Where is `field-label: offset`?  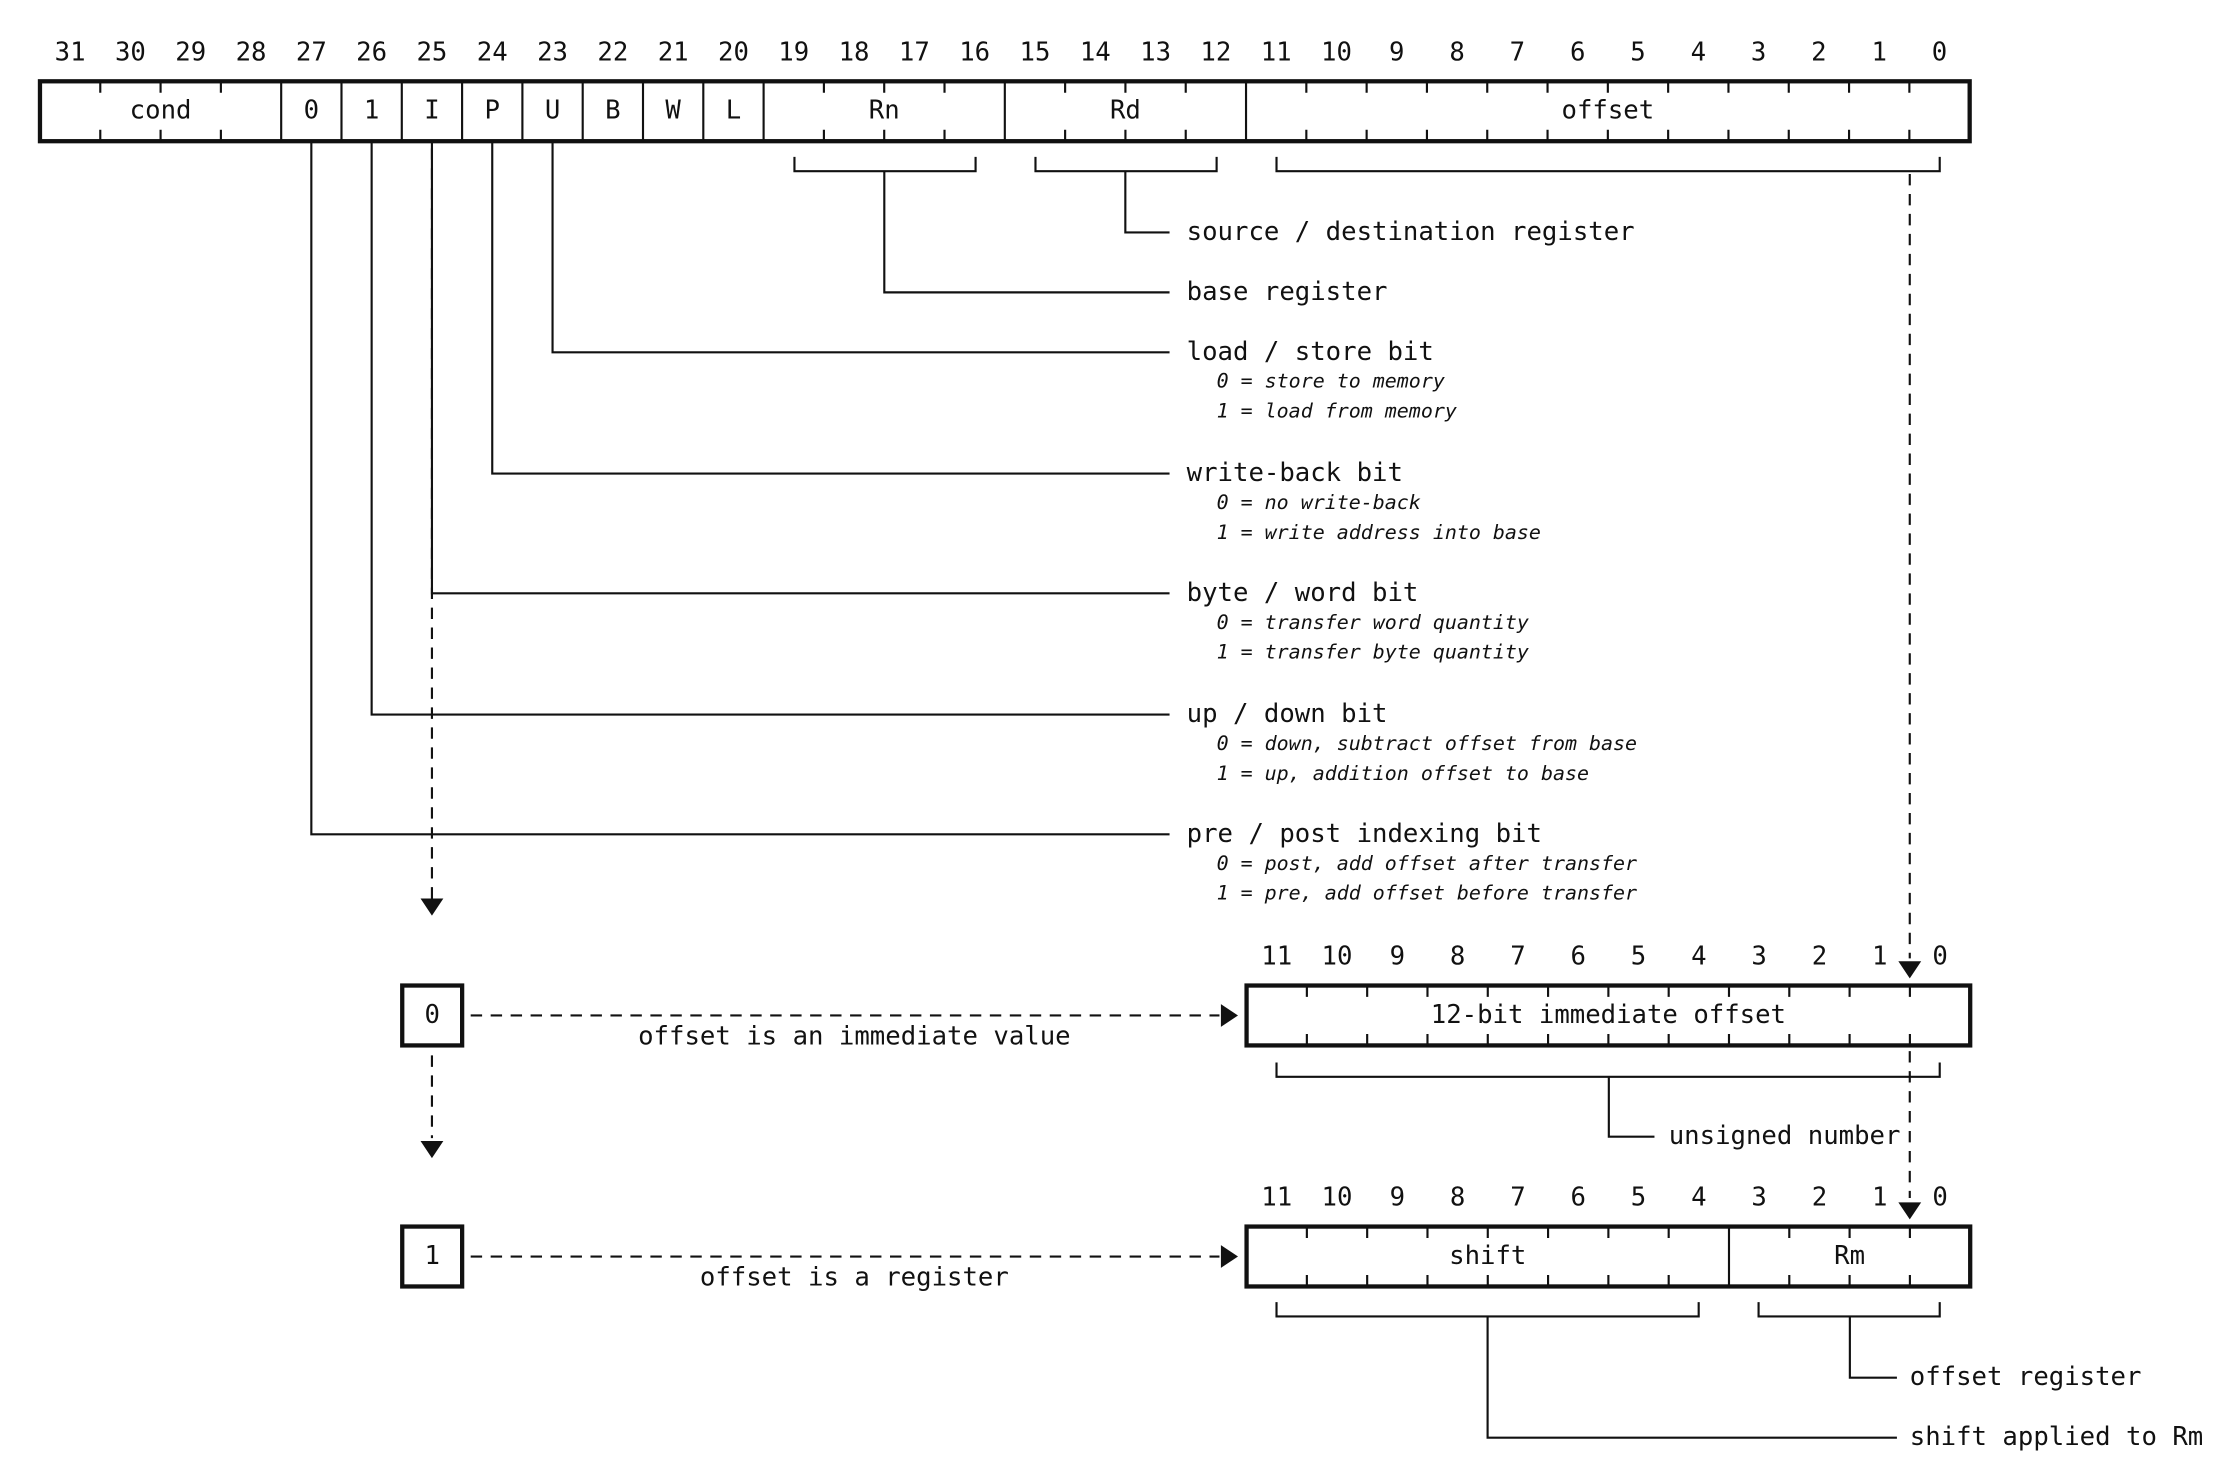
field-label: offset is located at coordinates (1608, 111).